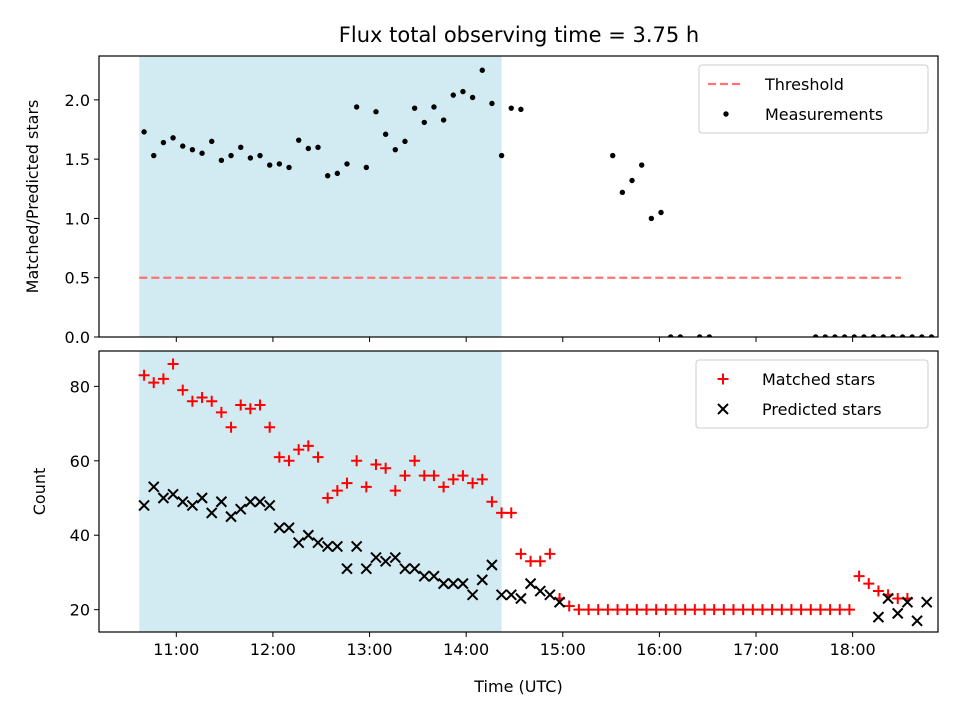  Describe the element at coordinates (519, 35) in the screenshot. I see `chart-title: Flux total observing time = 3.75 h` at that location.